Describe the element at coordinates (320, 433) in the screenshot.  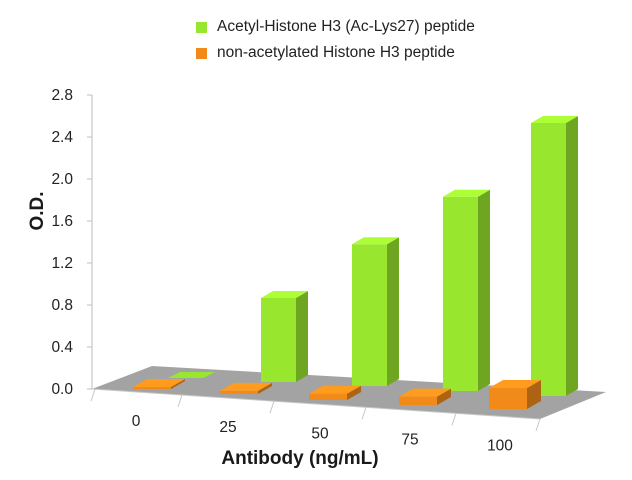
I see `x-tick-label: 50` at that location.